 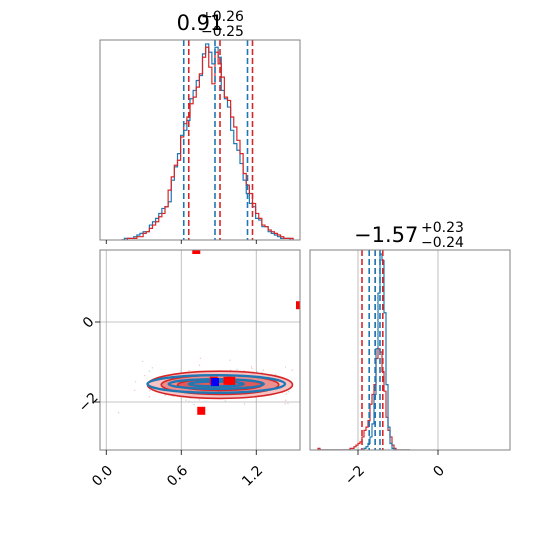 I want to click on x-tick-label-param1-1: 0.6, so click(x=177, y=476).